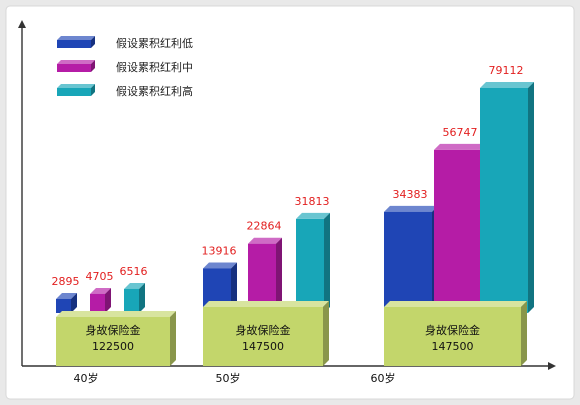 This screenshot has height=405, width=580. I want to click on legend-label-2: 假设累积红利中, so click(154, 67).